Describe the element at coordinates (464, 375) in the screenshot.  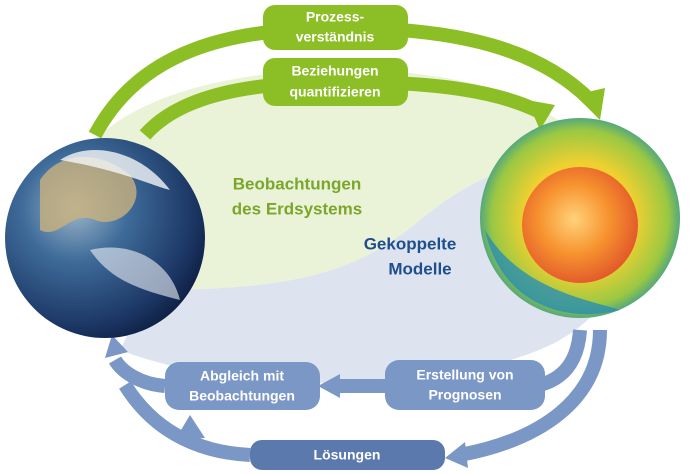
I see `box-label: Erstellung von` at that location.